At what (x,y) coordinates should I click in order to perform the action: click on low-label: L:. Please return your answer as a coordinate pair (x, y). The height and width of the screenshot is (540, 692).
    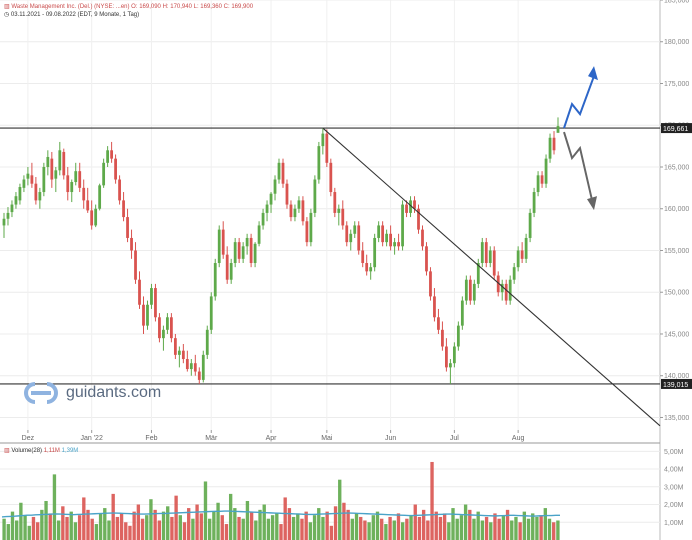
    Looking at the image, I should click on (196, 7).